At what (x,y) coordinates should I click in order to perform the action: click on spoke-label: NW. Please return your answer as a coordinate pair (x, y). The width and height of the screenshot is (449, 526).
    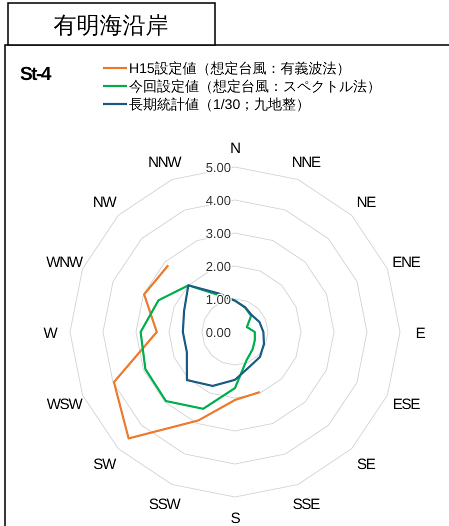
    Looking at the image, I should click on (105, 203).